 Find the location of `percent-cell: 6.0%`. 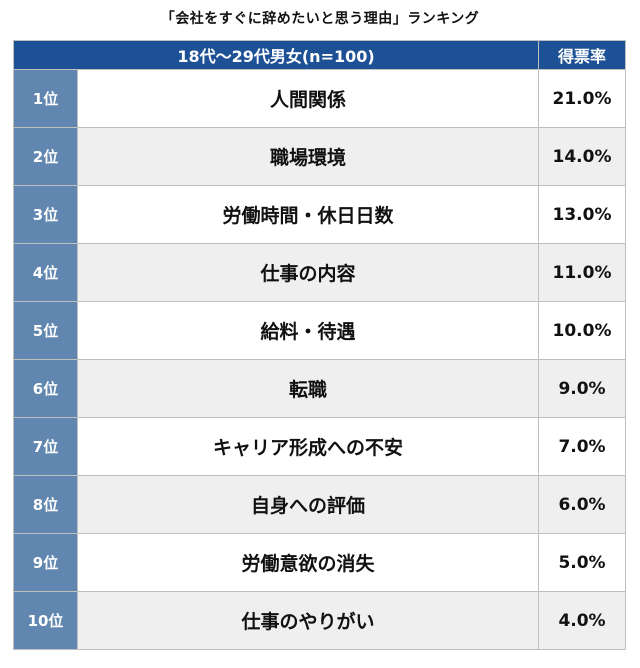

percent-cell: 6.0% is located at coordinates (582, 504).